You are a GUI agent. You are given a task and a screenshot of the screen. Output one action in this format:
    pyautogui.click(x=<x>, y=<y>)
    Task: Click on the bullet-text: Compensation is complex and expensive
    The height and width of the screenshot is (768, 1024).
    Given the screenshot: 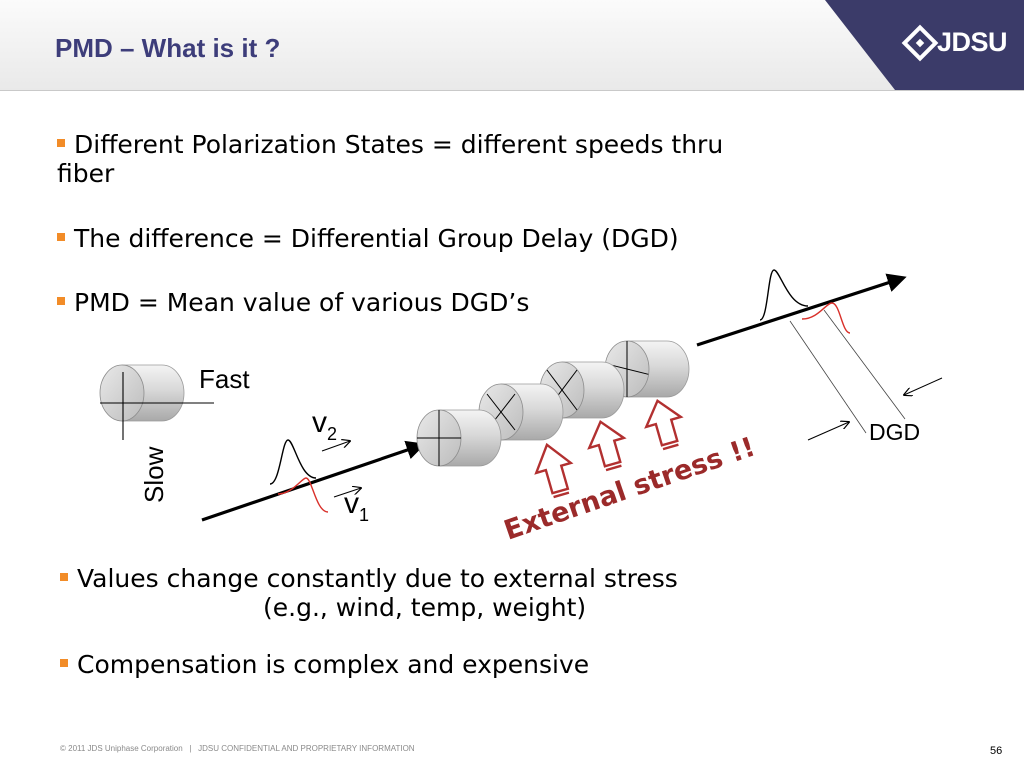 What is the action you would take?
    pyautogui.click(x=333, y=664)
    